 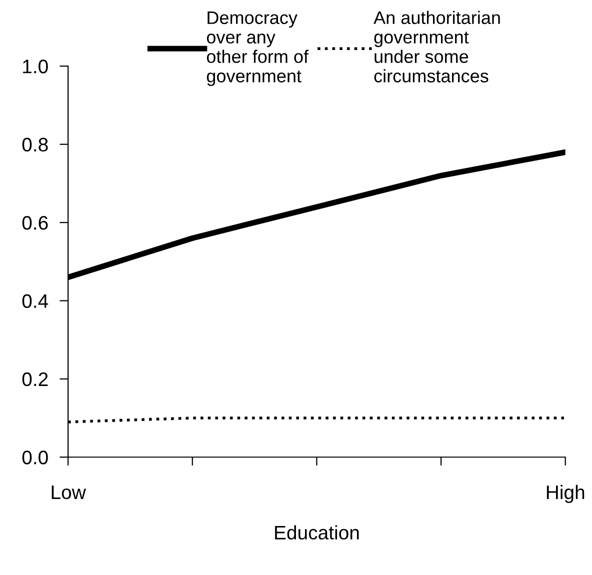 What do you see at coordinates (35, 301) in the screenshot?
I see `y-tick-label: 0.4` at bounding box center [35, 301].